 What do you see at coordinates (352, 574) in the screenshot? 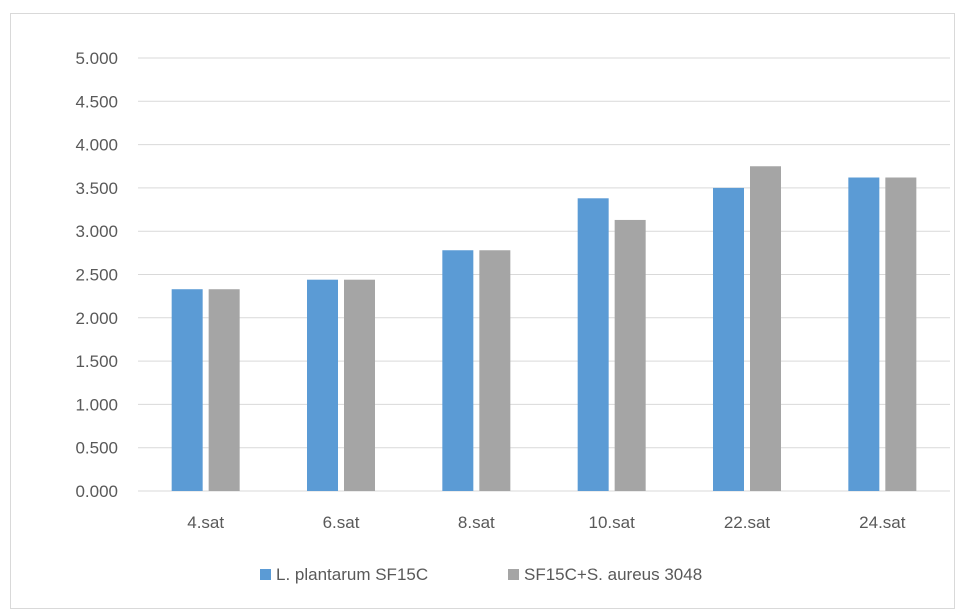
I see `legend-label: L. plantarum SF15C` at bounding box center [352, 574].